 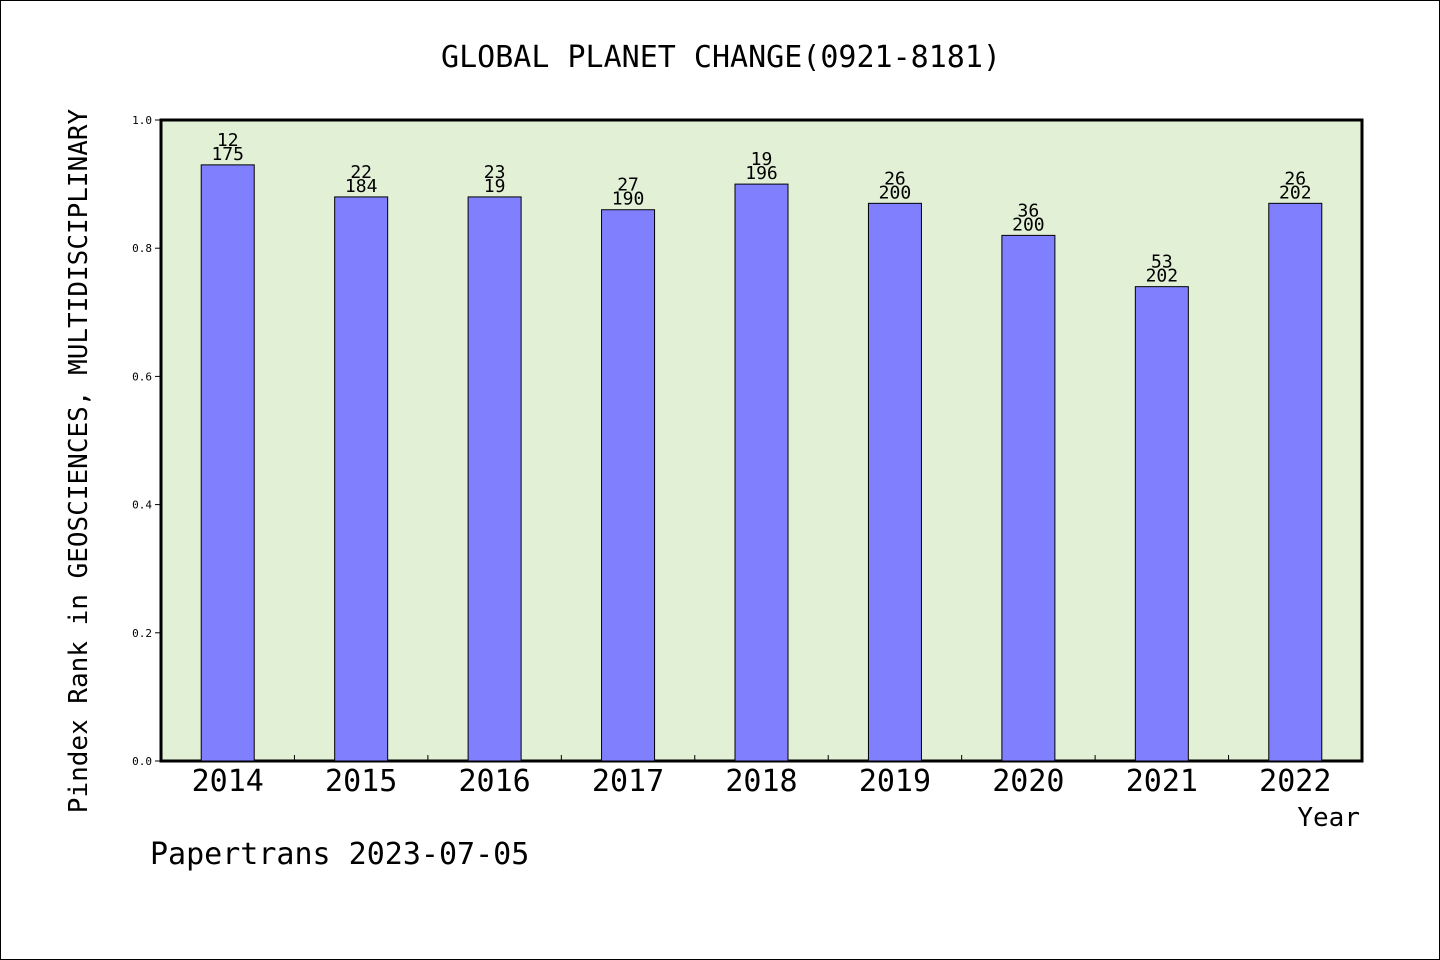 I want to click on bar-total-label: 190, so click(x=628, y=199).